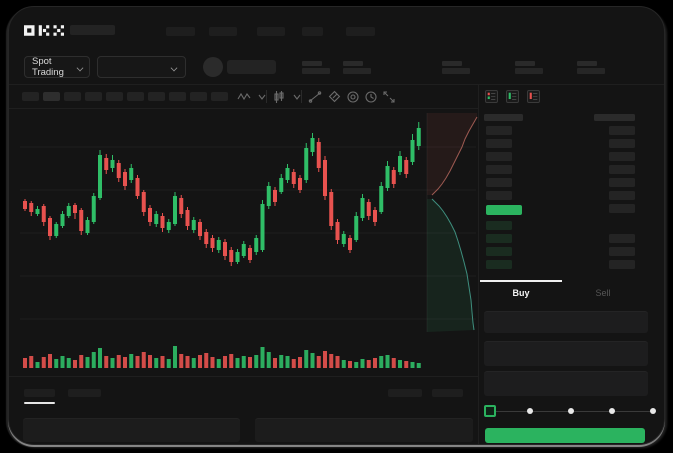 This screenshot has height=453, width=673. Describe the element at coordinates (244, 97) in the screenshot. I see `indicator-wave-icon` at that location.